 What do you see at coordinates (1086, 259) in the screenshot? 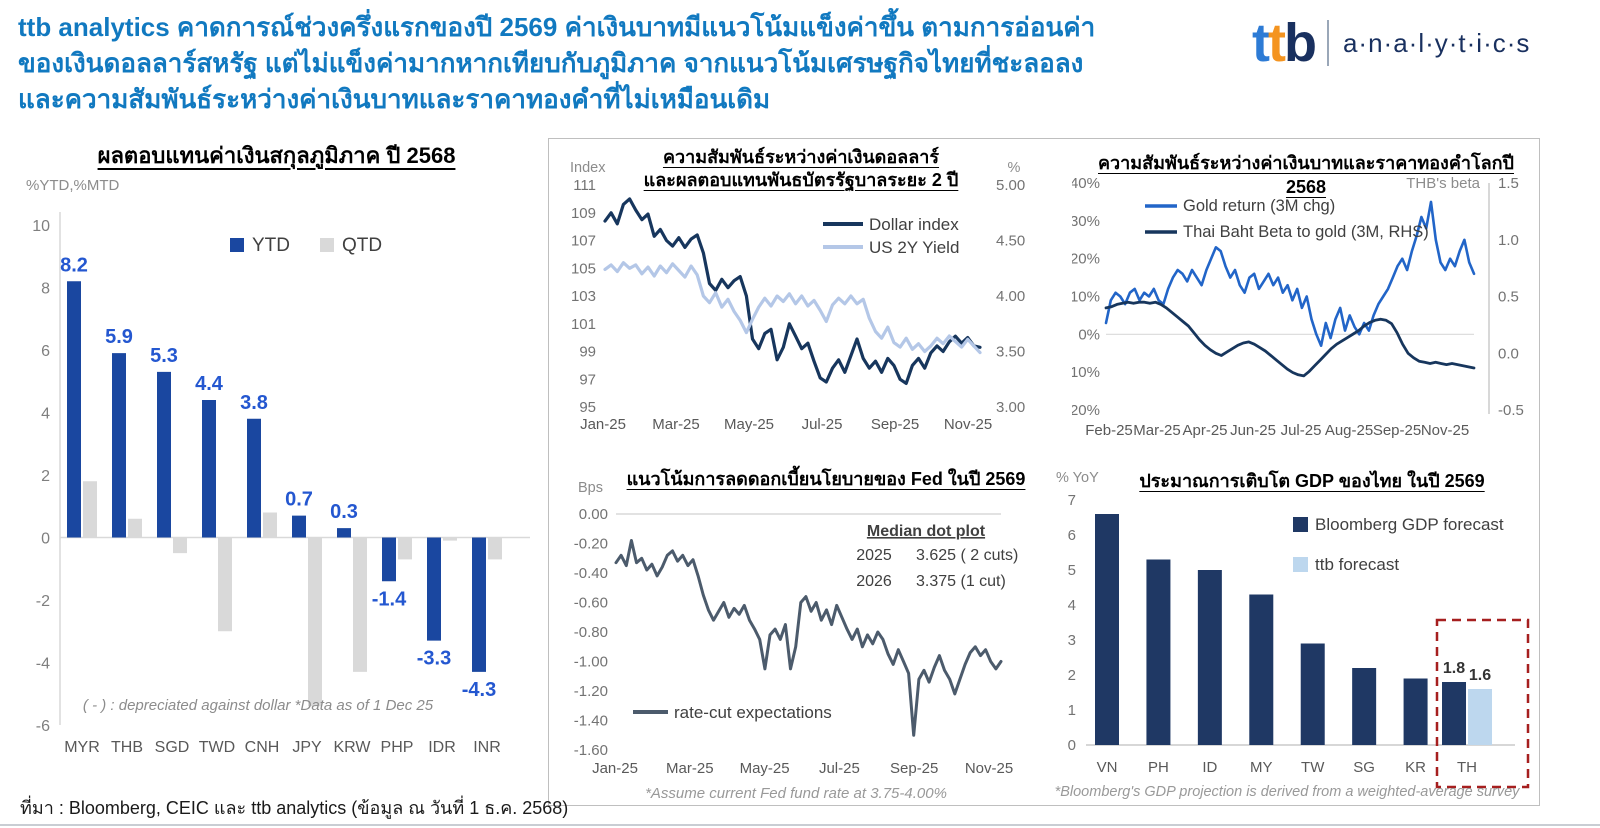
I see `svg-text: 20%` at bounding box center [1086, 259].